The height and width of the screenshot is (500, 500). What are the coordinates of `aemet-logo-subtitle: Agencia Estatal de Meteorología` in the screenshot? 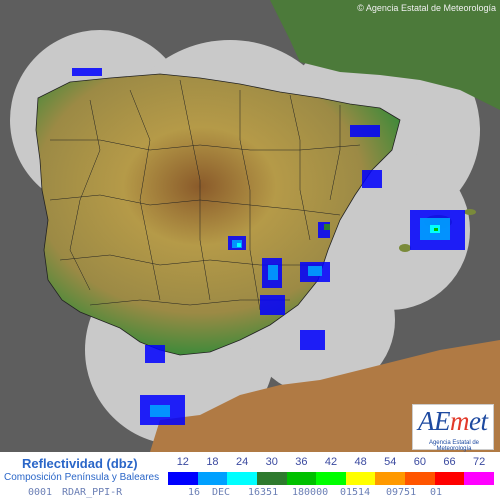 It's located at (454, 446).